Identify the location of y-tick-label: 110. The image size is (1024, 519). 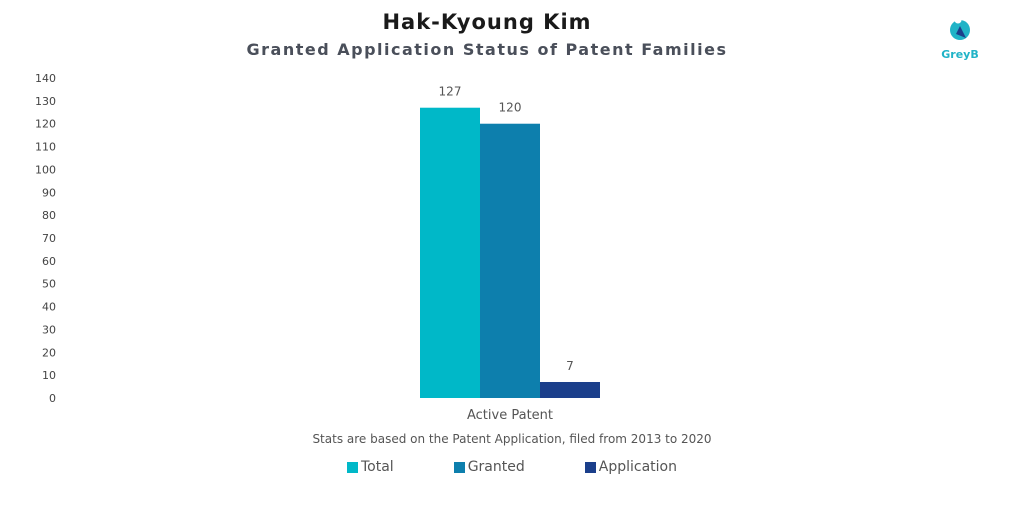
(45, 147).